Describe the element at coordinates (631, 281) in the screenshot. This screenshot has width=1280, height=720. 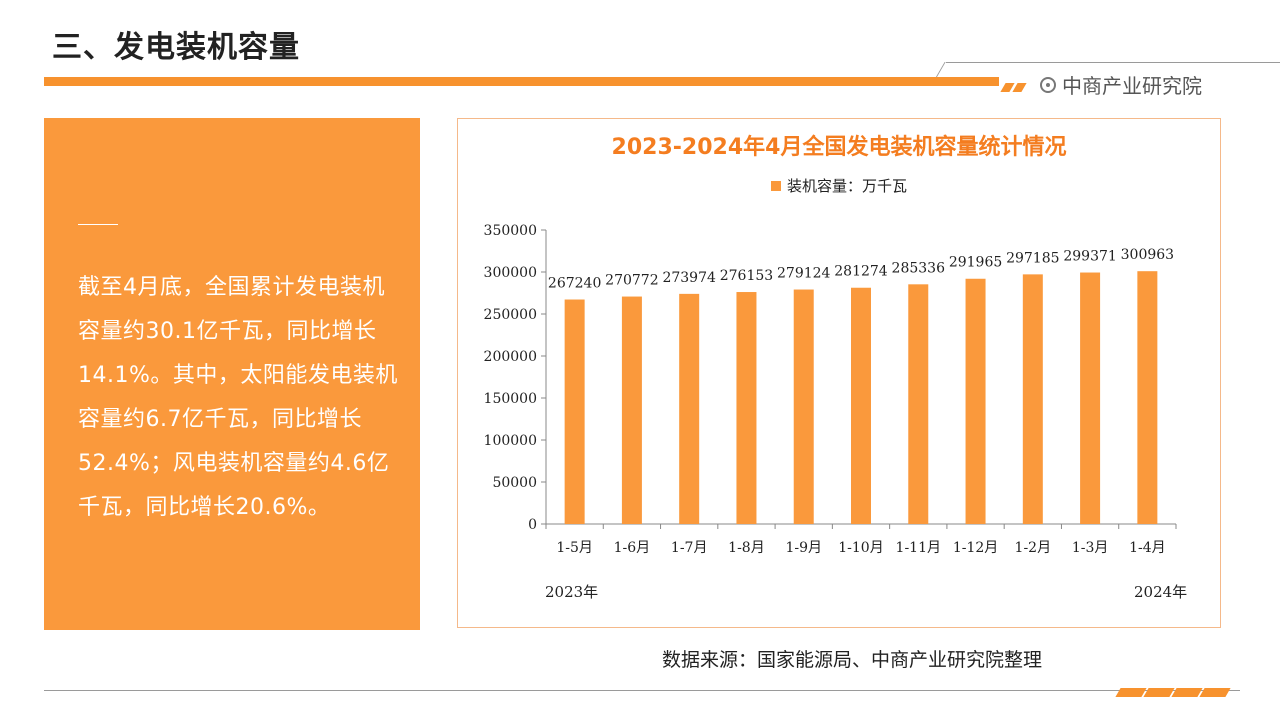
I see `data-label: 270772` at that location.